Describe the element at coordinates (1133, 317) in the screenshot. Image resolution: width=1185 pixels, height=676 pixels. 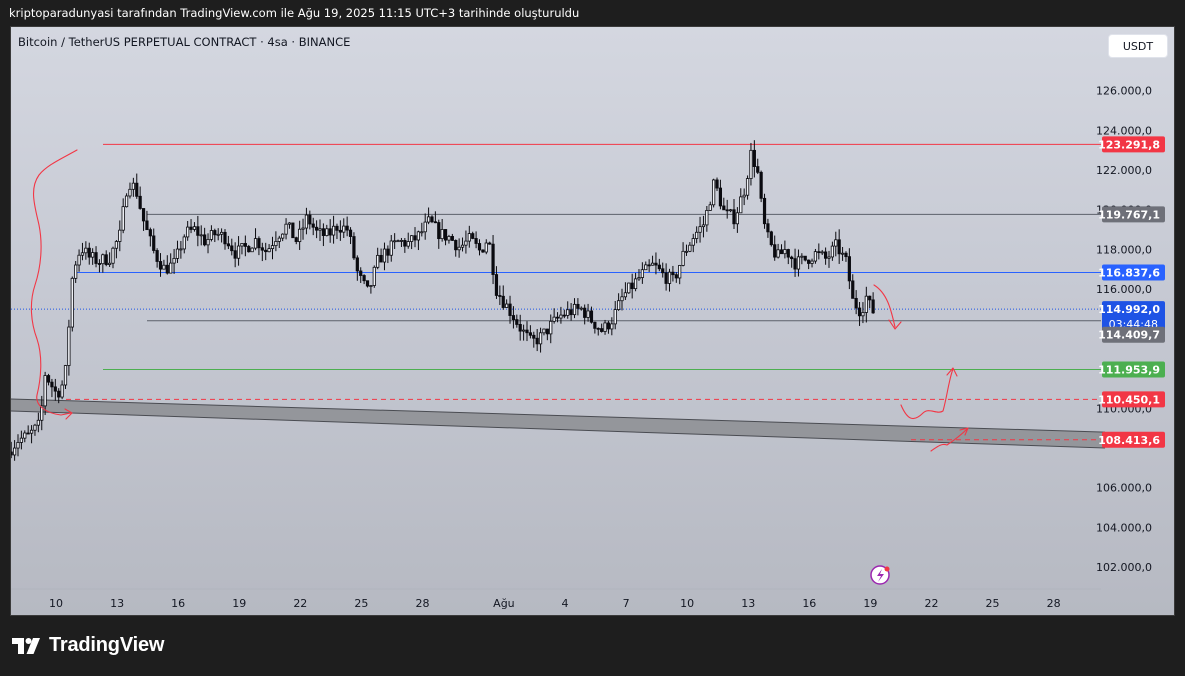
I see `price-tag-current-price` at that location.